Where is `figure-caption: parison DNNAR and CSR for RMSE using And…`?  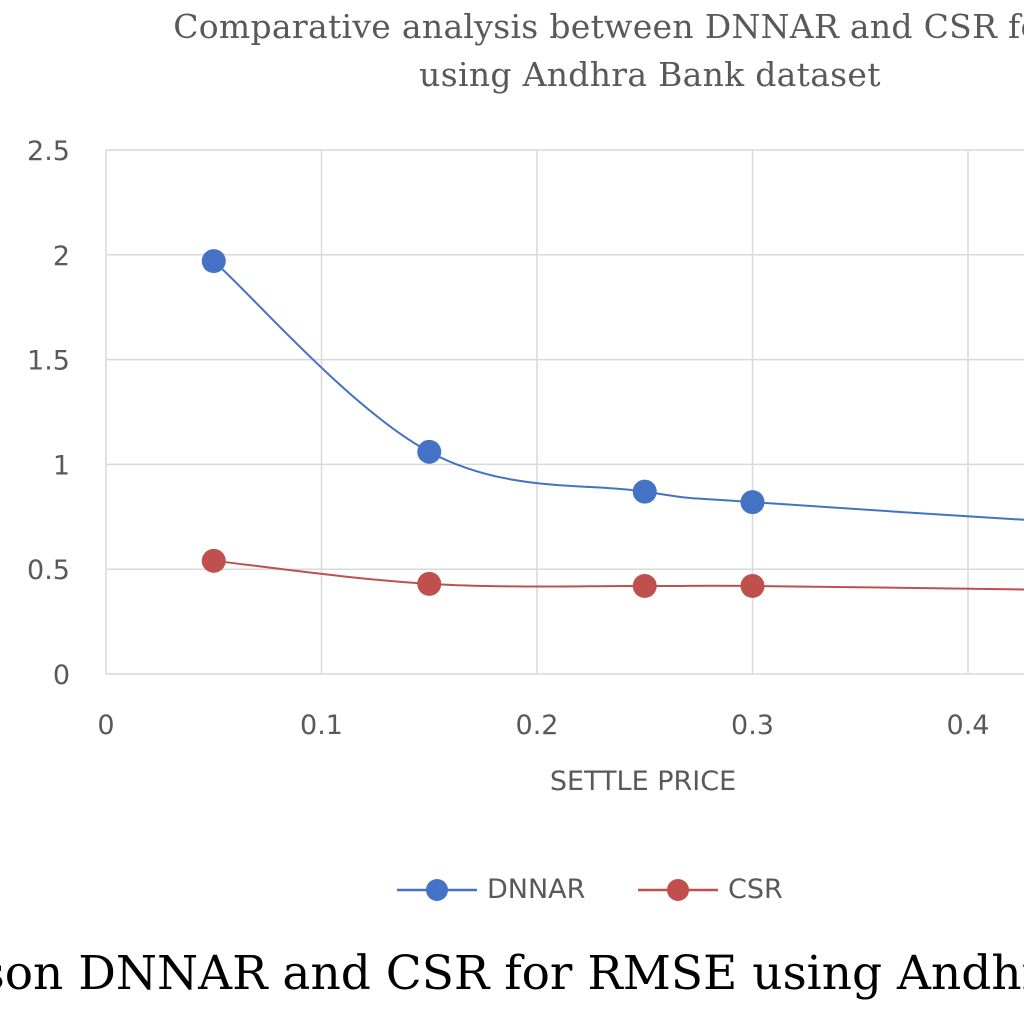
figure-caption: parison DNNAR and CSR for RMSE using And… is located at coordinates (512, 973).